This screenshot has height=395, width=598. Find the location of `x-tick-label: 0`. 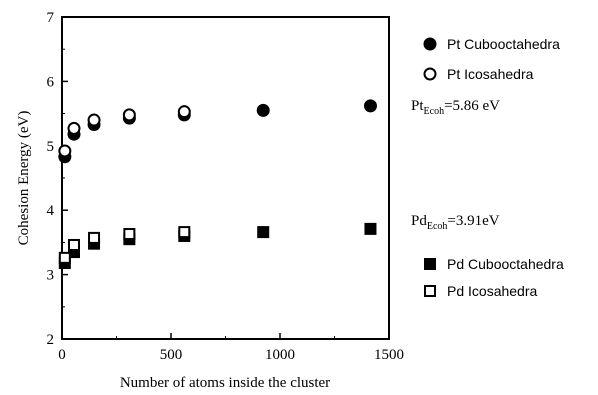

x-tick-label: 0 is located at coordinates (62, 355).